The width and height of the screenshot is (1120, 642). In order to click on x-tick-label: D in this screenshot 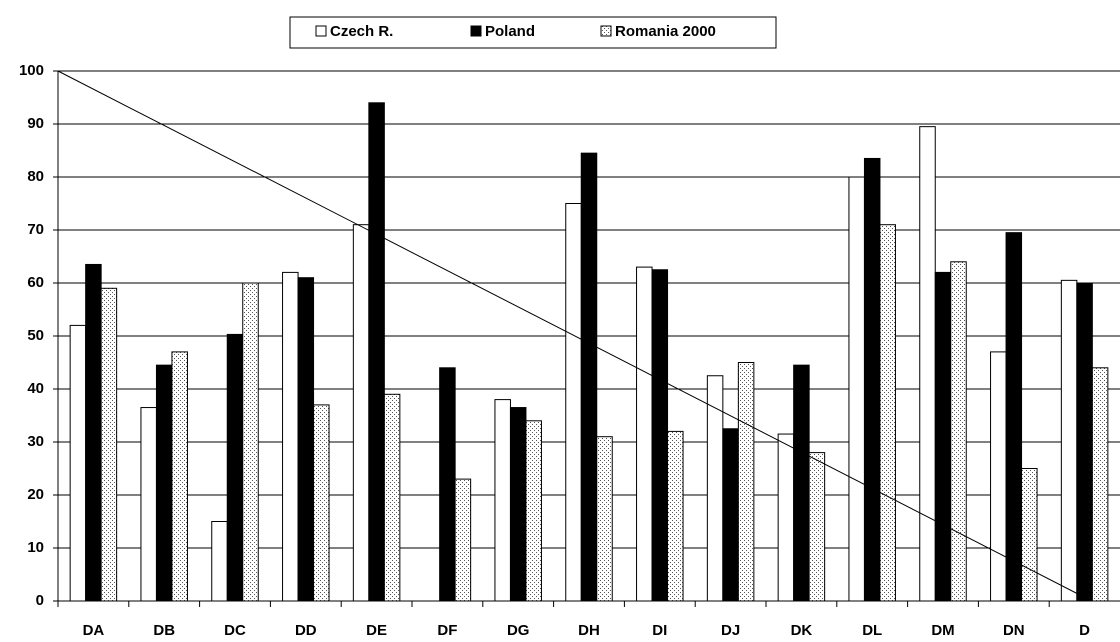, I will do `click(1084, 630)`.